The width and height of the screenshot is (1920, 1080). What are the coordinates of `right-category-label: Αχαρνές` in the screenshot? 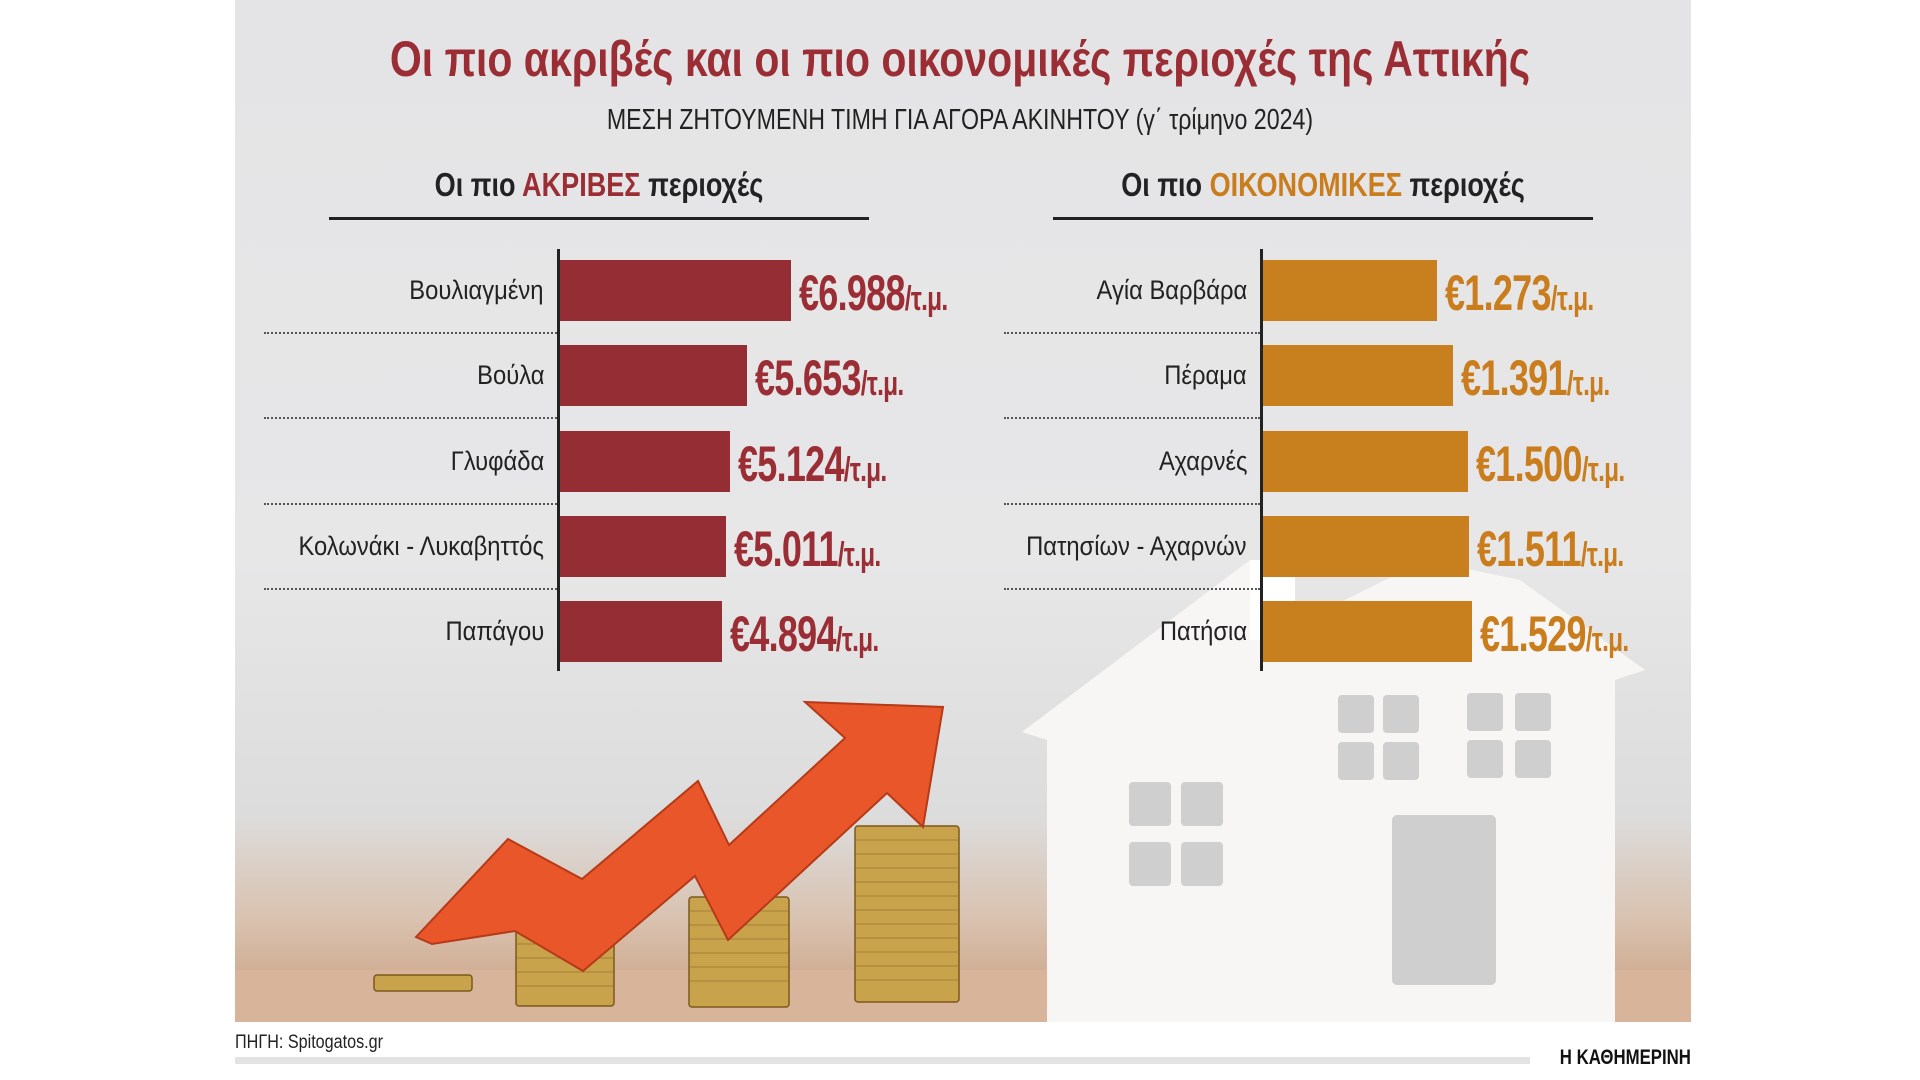 It's located at (1202, 461).